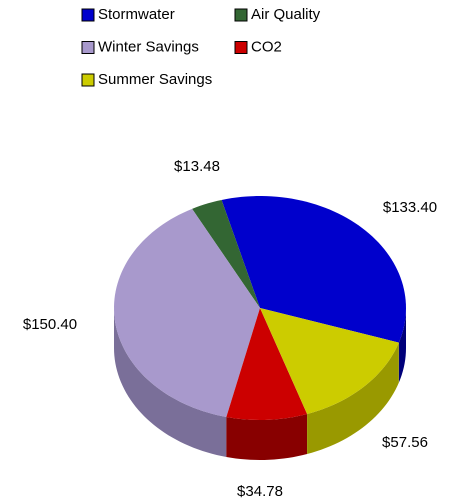 This screenshot has width=475, height=503. Describe the element at coordinates (405, 442) in the screenshot. I see `value-label: $57.56` at that location.